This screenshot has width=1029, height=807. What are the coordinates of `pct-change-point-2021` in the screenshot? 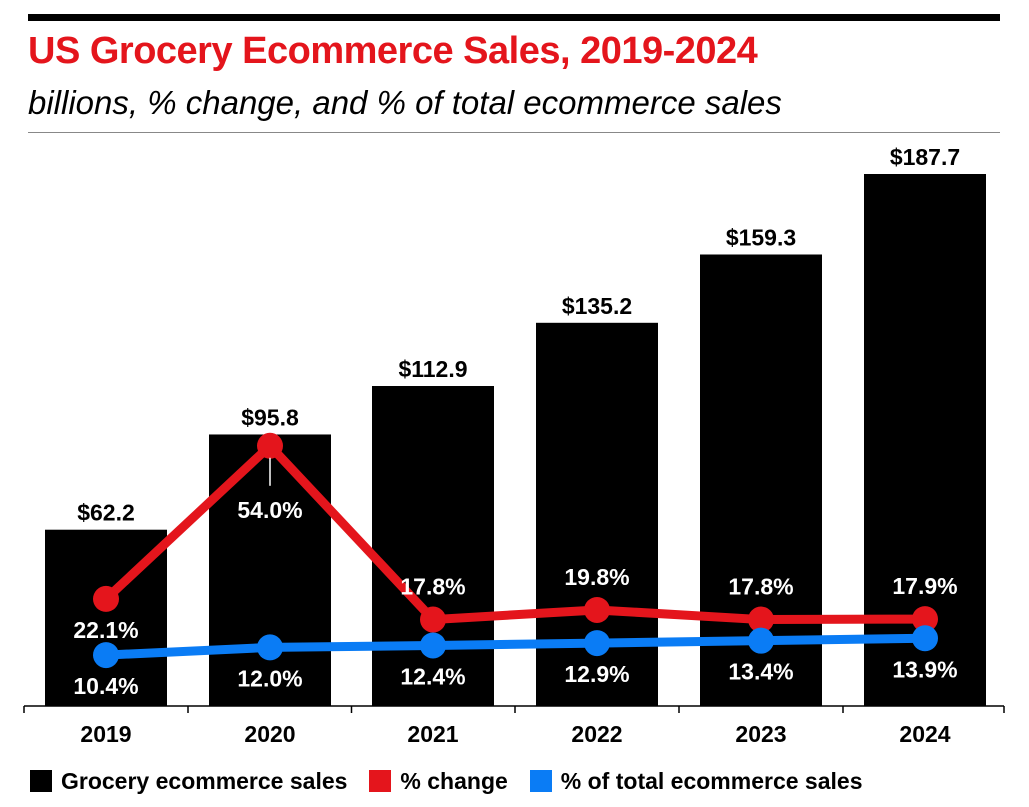 It's located at (433, 619).